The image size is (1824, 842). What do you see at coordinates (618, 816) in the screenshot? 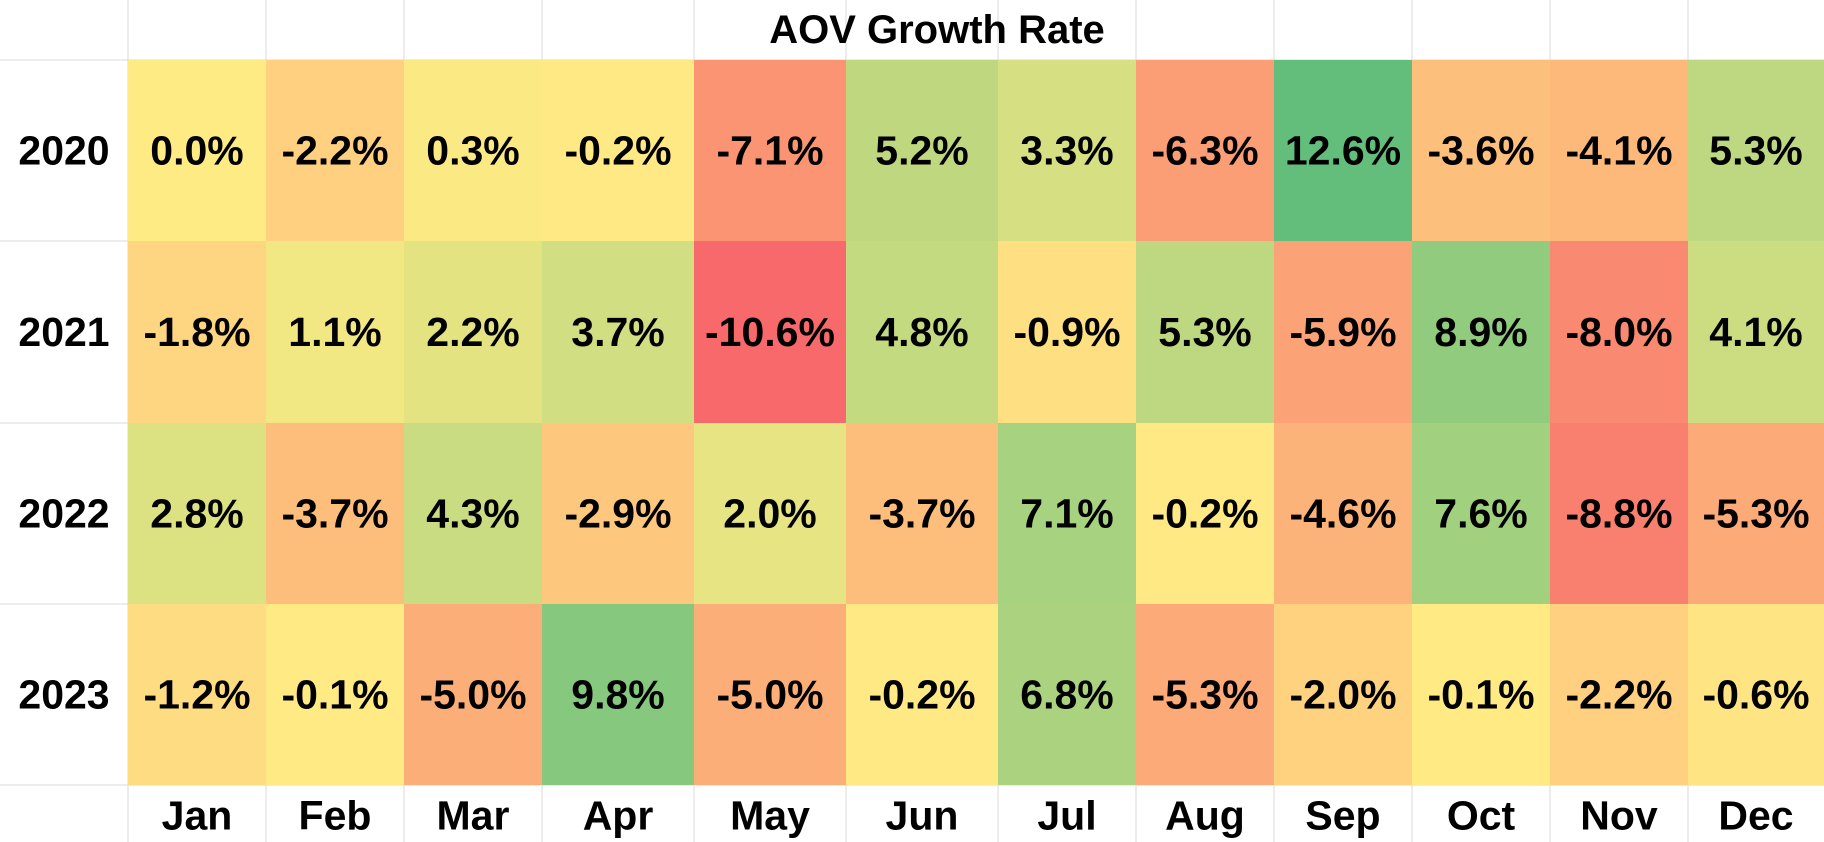
I see `col-label-apr: Apr` at bounding box center [618, 816].